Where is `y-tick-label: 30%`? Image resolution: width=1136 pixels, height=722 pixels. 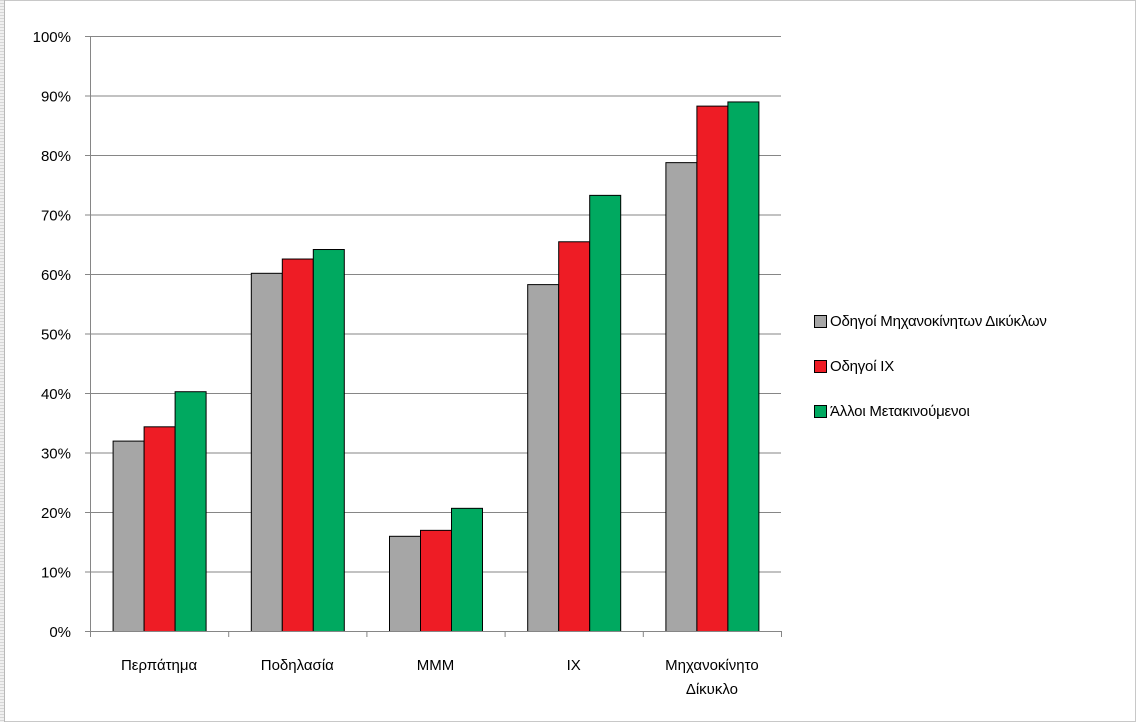
y-tick-label: 30% is located at coordinates (56, 454).